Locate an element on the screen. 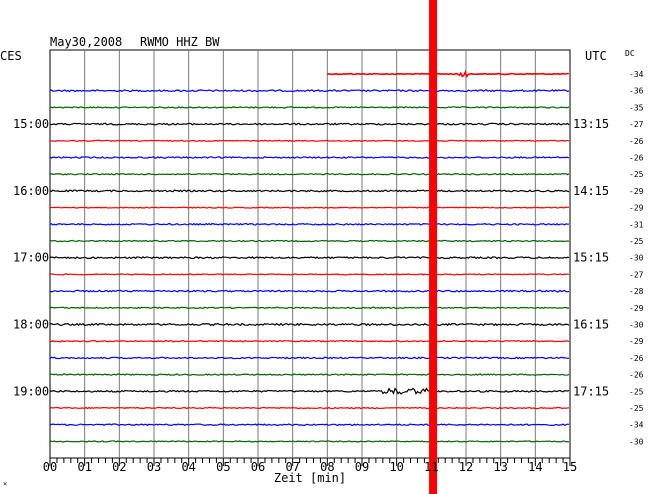  x-tick-label: 01 is located at coordinates (84, 467).